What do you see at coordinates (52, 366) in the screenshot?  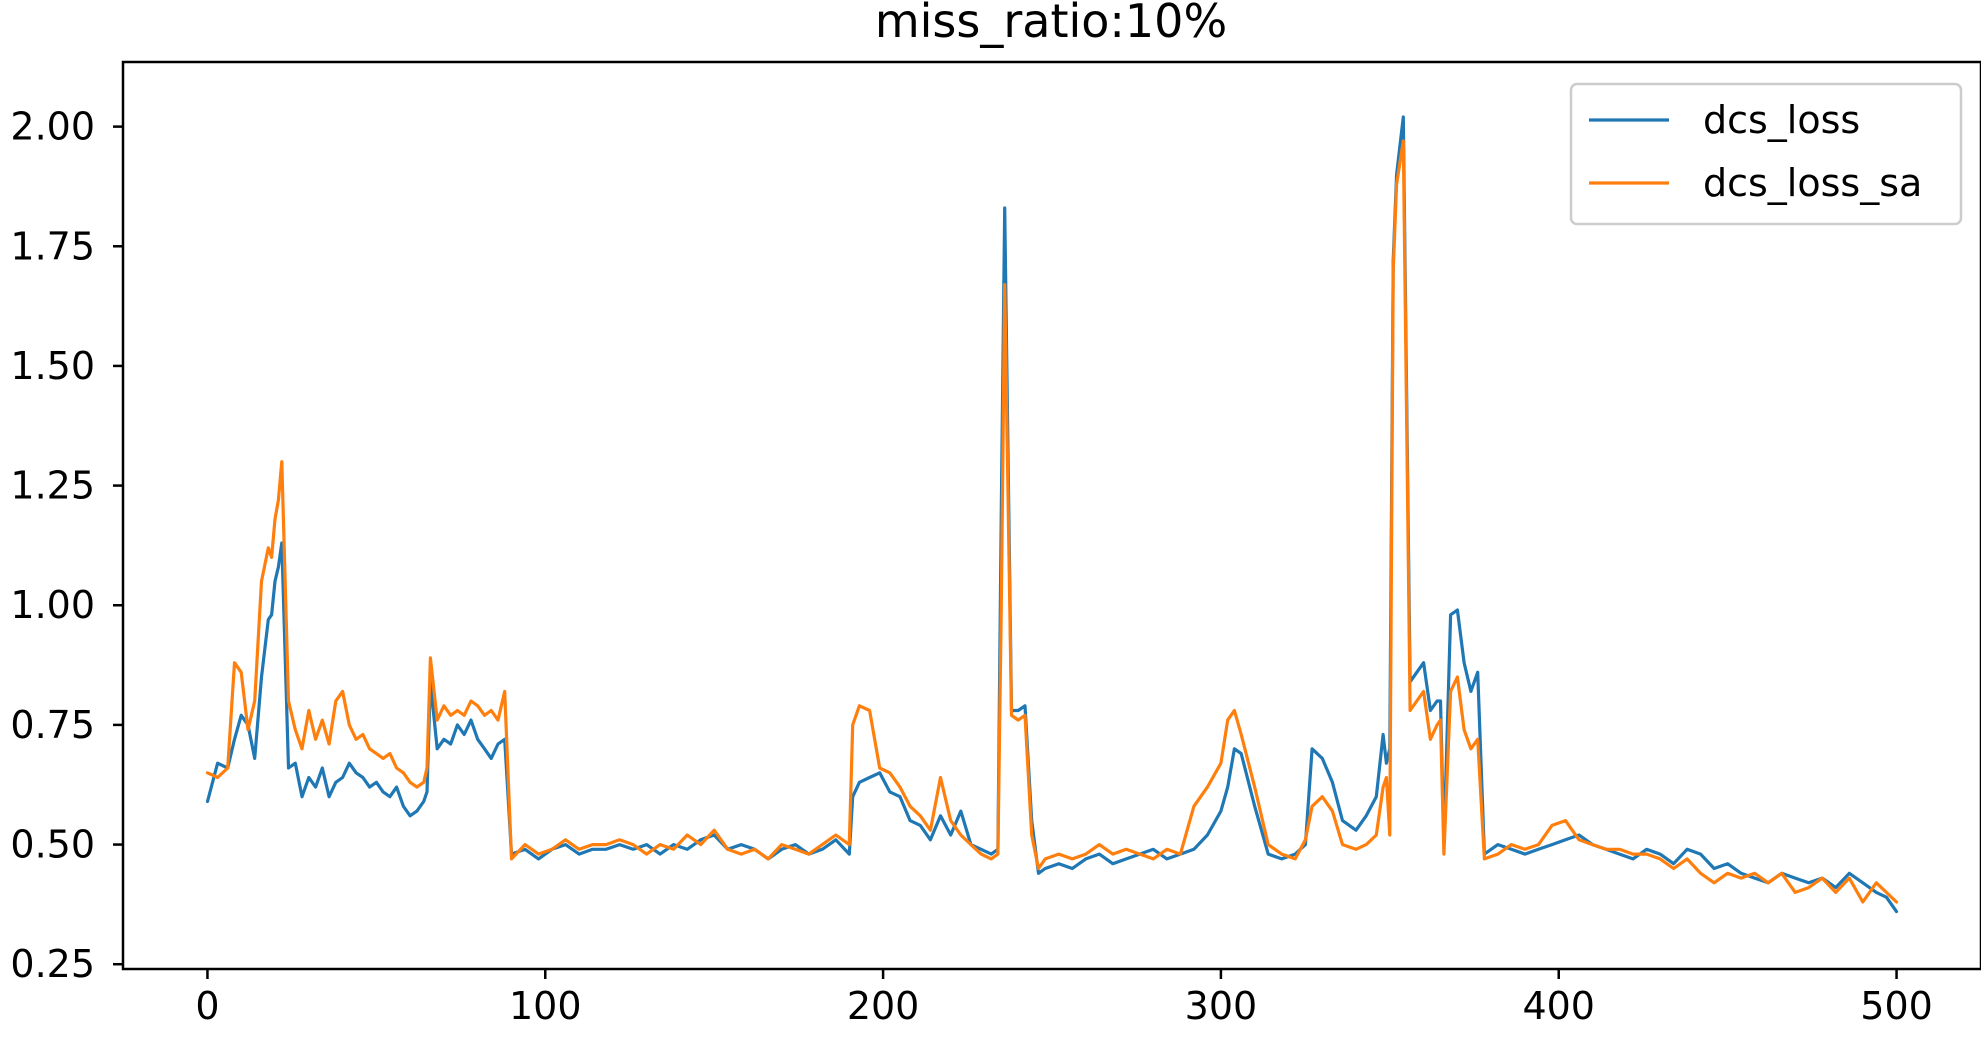 I see `y-tick-label: 1.50` at bounding box center [52, 366].